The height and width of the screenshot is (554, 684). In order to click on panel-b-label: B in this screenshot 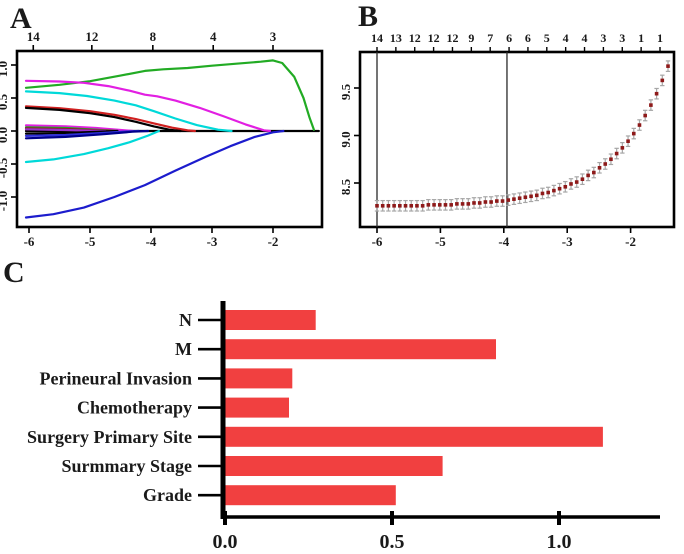, I will do `click(368, 16)`.